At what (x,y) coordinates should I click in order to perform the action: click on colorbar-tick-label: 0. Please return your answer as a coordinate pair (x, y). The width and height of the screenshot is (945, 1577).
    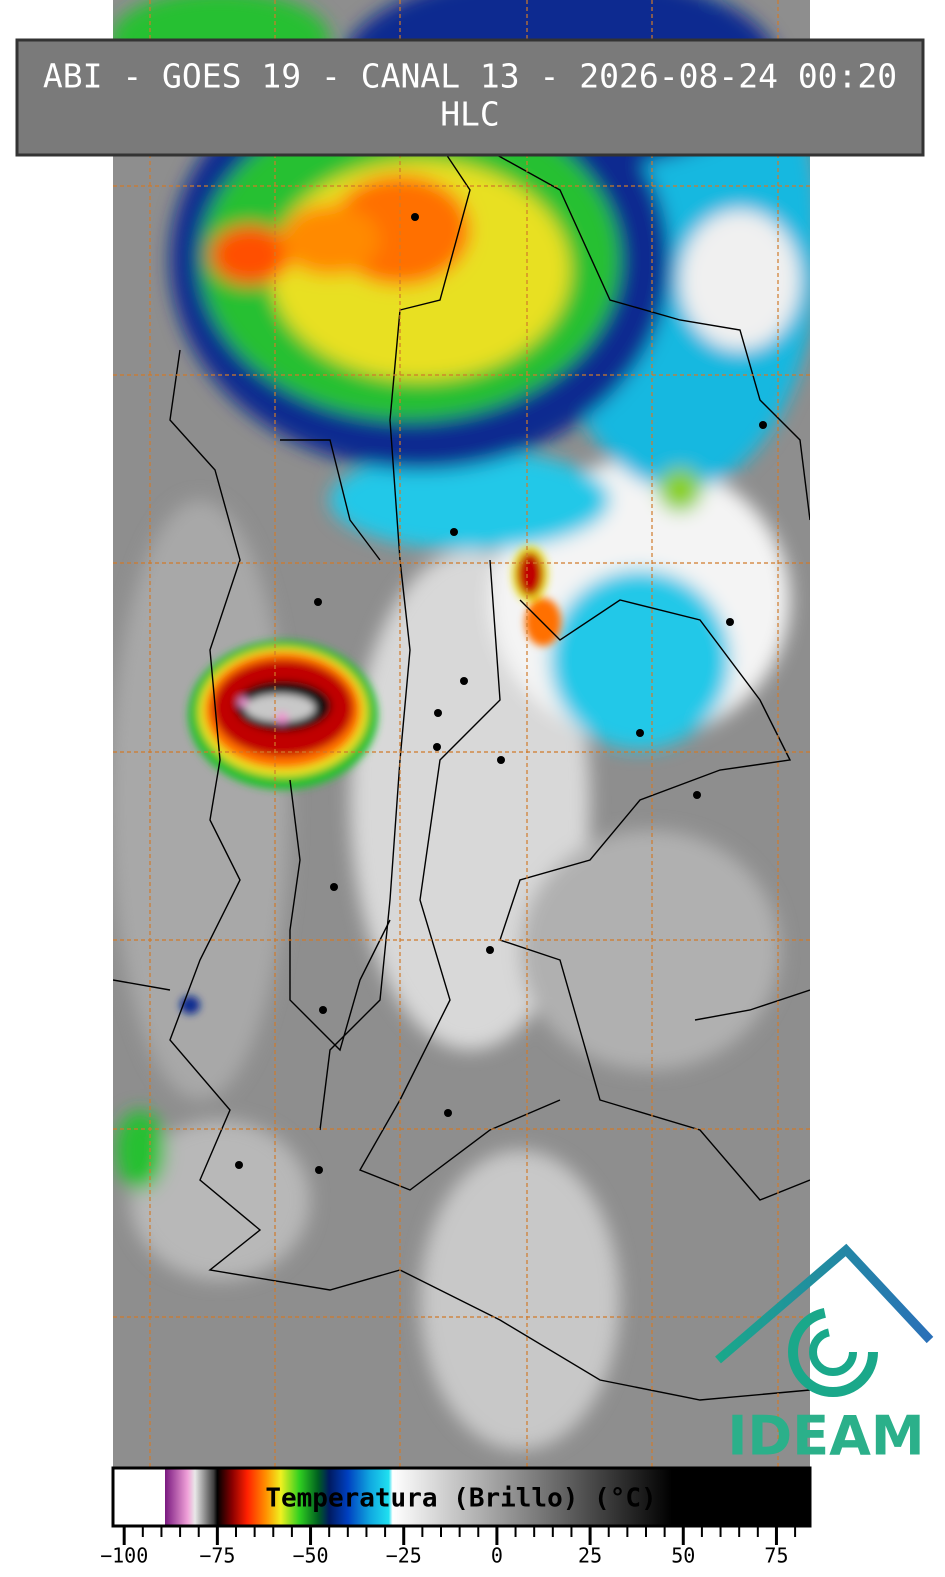
    Looking at the image, I should click on (497, 1556).